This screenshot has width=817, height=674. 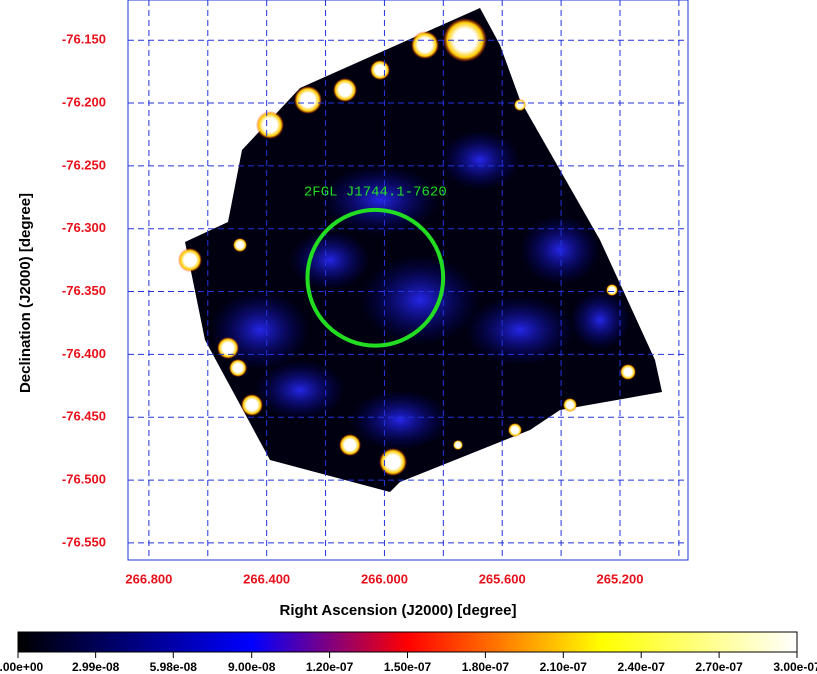 What do you see at coordinates (795, 667) in the screenshot?
I see `colorbar-tick-label: 3.00e-07` at bounding box center [795, 667].